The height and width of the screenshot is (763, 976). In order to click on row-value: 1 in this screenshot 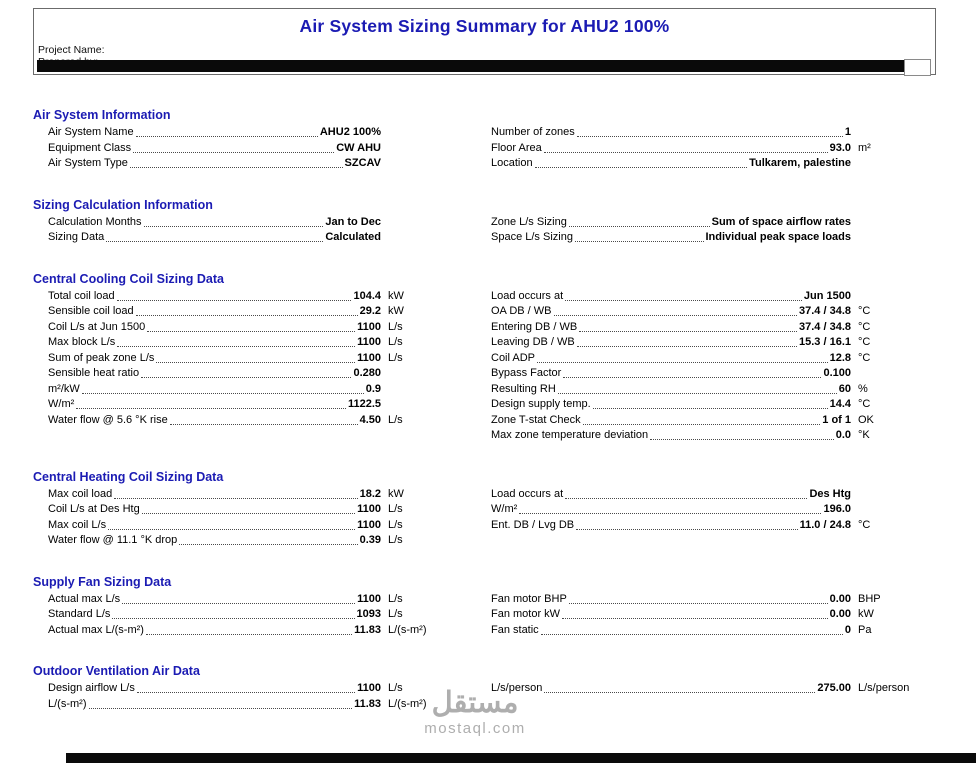, I will do `click(847, 132)`.